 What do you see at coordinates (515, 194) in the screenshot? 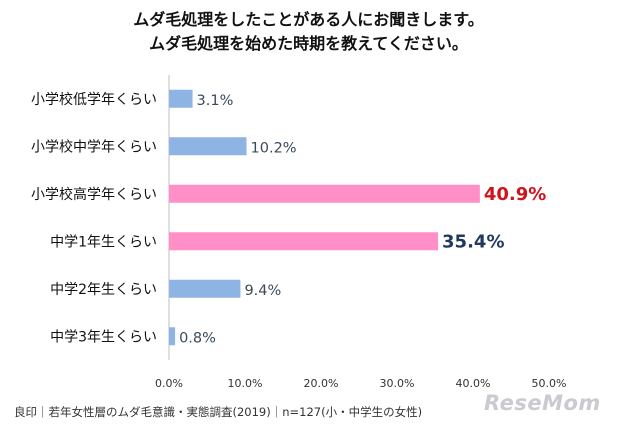
I see `value-label: 40.9%` at bounding box center [515, 194].